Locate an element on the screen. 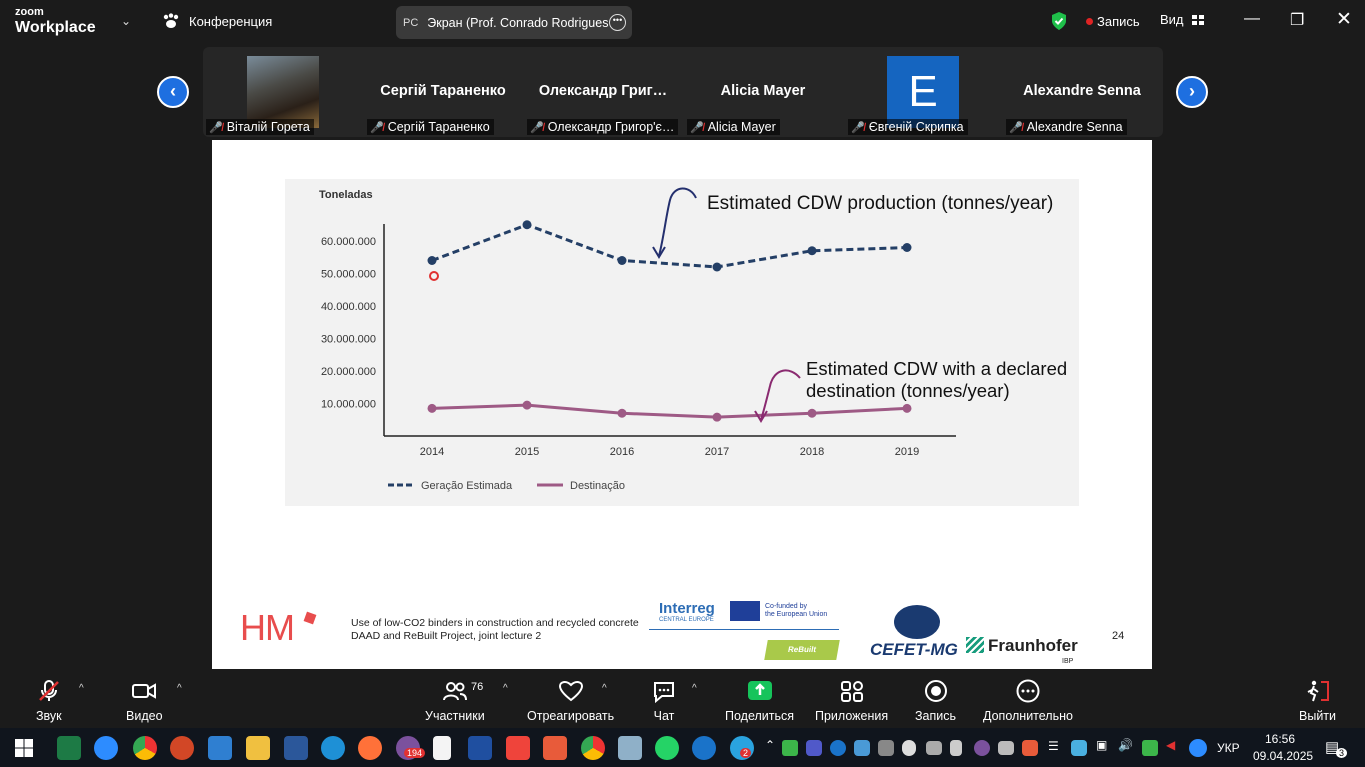 This screenshot has width=1365, height=767. react-button: Отреагировать is located at coordinates (570, 701).